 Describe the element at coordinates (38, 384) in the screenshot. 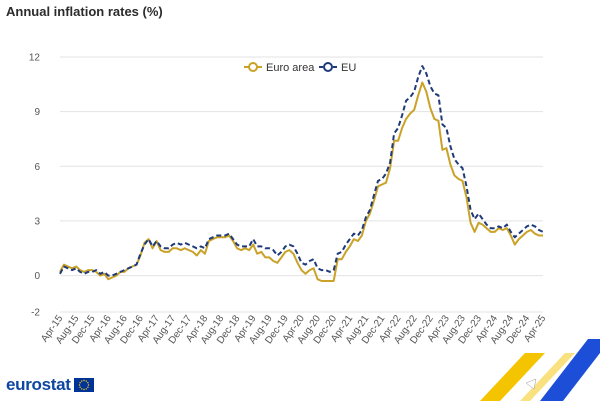

I see `logo-text: eurostat` at that location.